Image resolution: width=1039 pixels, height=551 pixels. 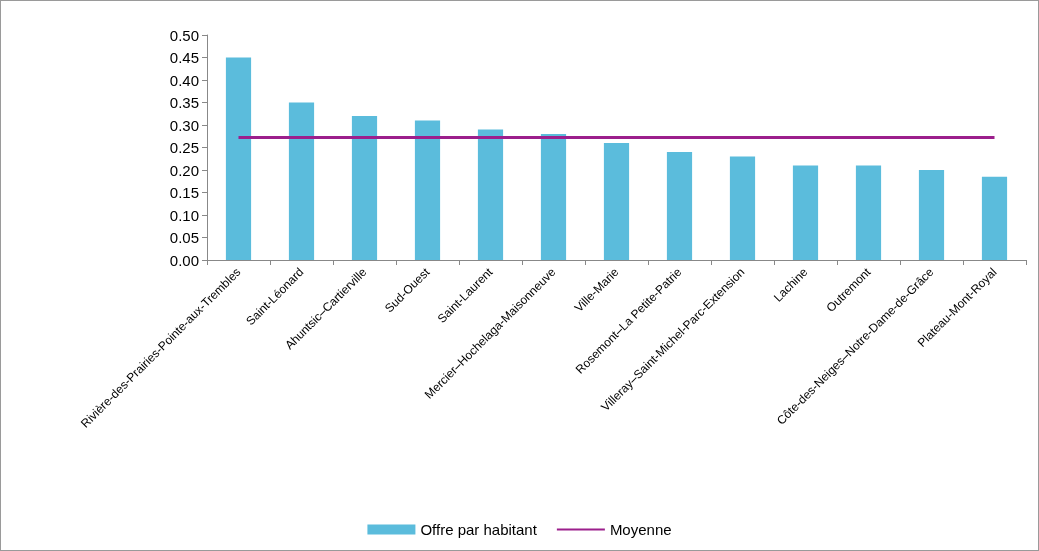 I want to click on y-tick-label: 0.25, so click(x=184, y=147).